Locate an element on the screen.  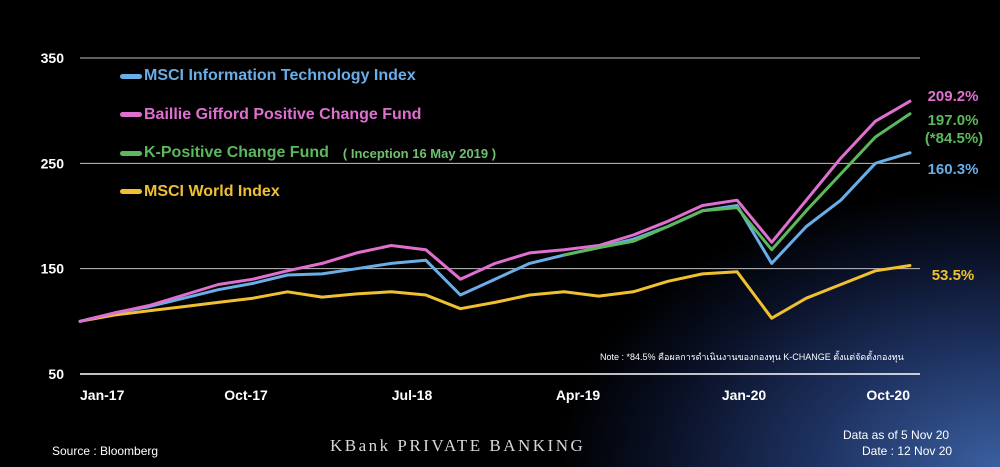
end-label-baillie: 209.2% is located at coordinates (953, 96).